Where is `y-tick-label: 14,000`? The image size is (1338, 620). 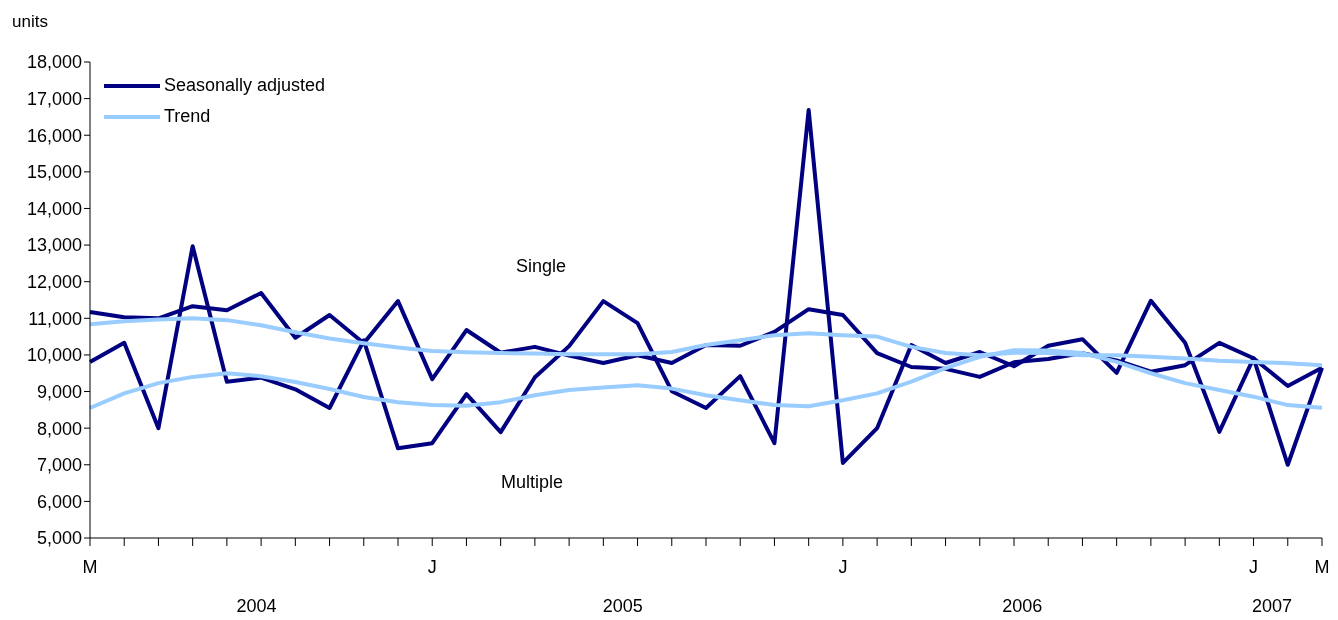
y-tick-label: 14,000 is located at coordinates (54, 208).